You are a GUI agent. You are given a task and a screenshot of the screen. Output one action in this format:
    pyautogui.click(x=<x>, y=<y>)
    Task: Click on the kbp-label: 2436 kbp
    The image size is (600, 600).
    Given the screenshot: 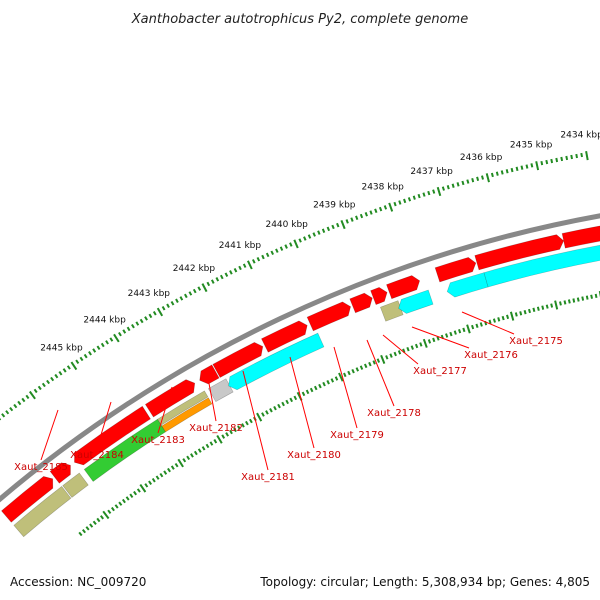 What is the action you would take?
    pyautogui.click(x=481, y=158)
    